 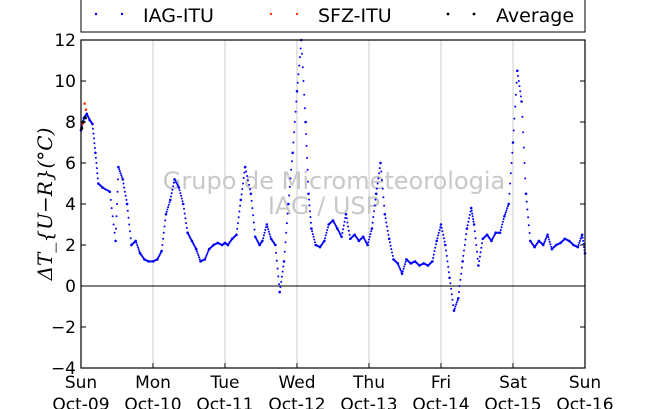 What do you see at coordinates (70, 287) in the screenshot?
I see `y-tick-label-2: 0` at bounding box center [70, 287].